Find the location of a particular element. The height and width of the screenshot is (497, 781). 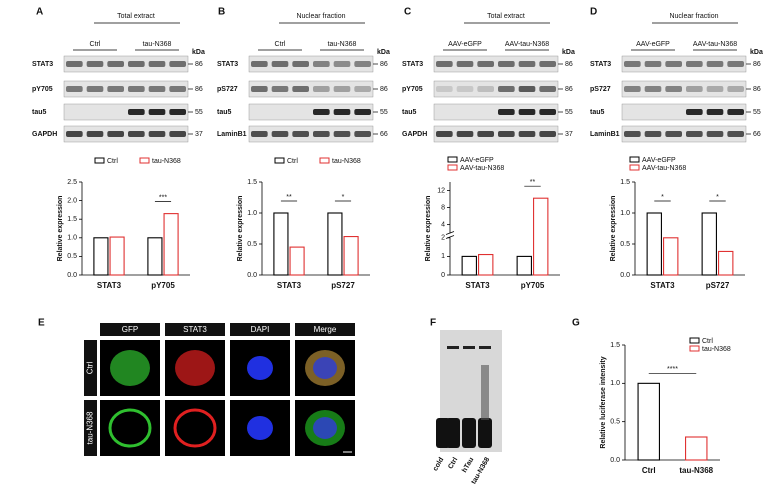

panel-letter: F is located at coordinates (433, 323).